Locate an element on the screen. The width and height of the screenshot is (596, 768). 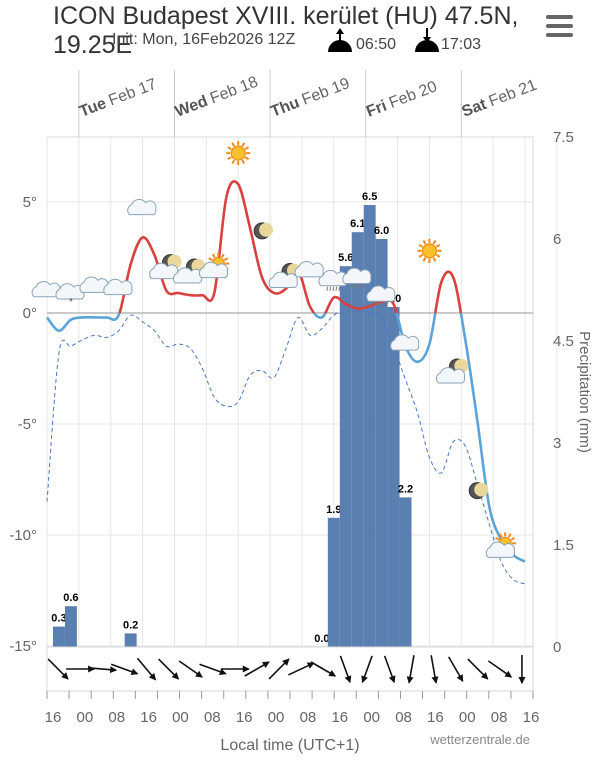
cloud-snow-icon: * is located at coordinates (70, 295).